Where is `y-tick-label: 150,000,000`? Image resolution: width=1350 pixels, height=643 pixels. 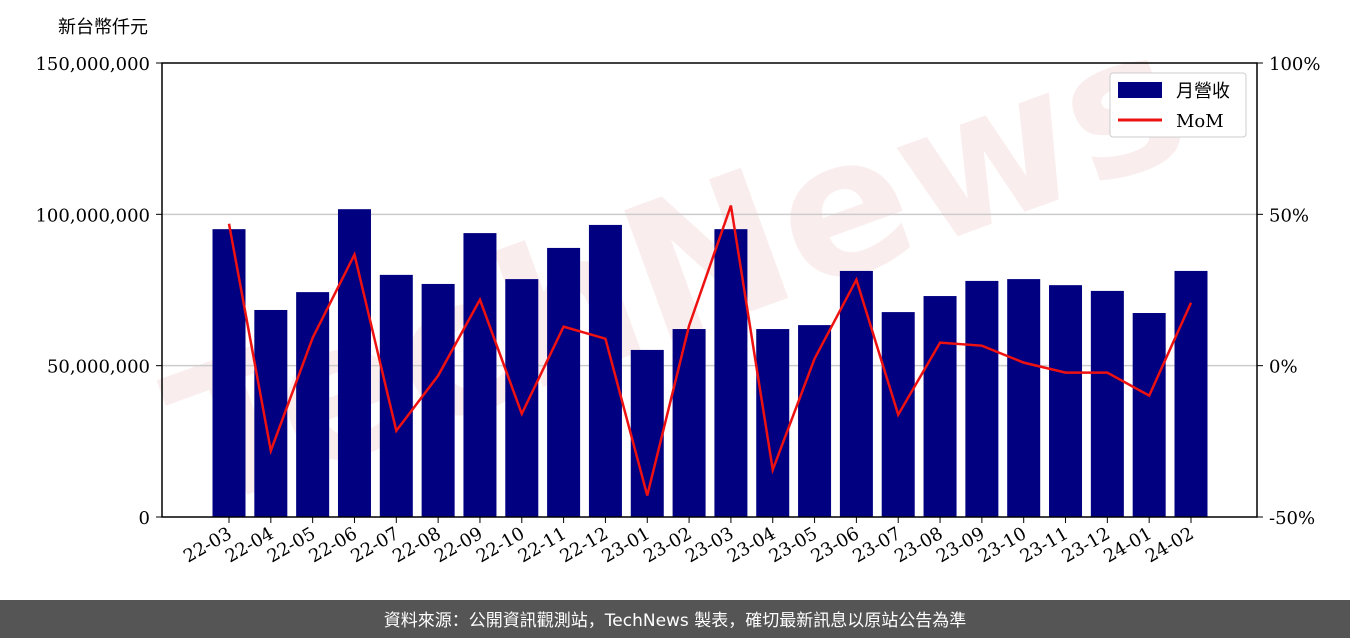
y-tick-label: 150,000,000 is located at coordinates (92, 64).